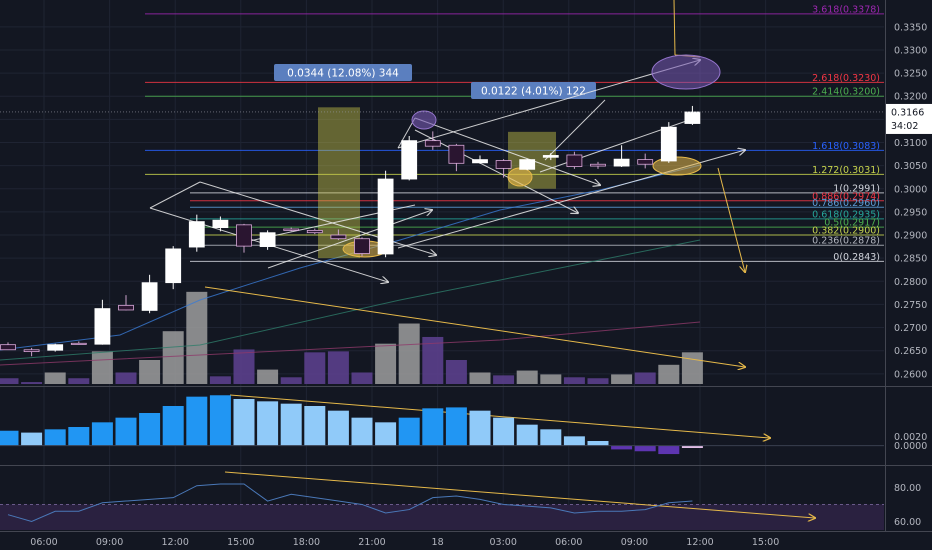 The height and width of the screenshot is (550, 932). Describe the element at coordinates (846, 214) in the screenshot. I see `fib-label: 0.618(0.2935)` at that location.